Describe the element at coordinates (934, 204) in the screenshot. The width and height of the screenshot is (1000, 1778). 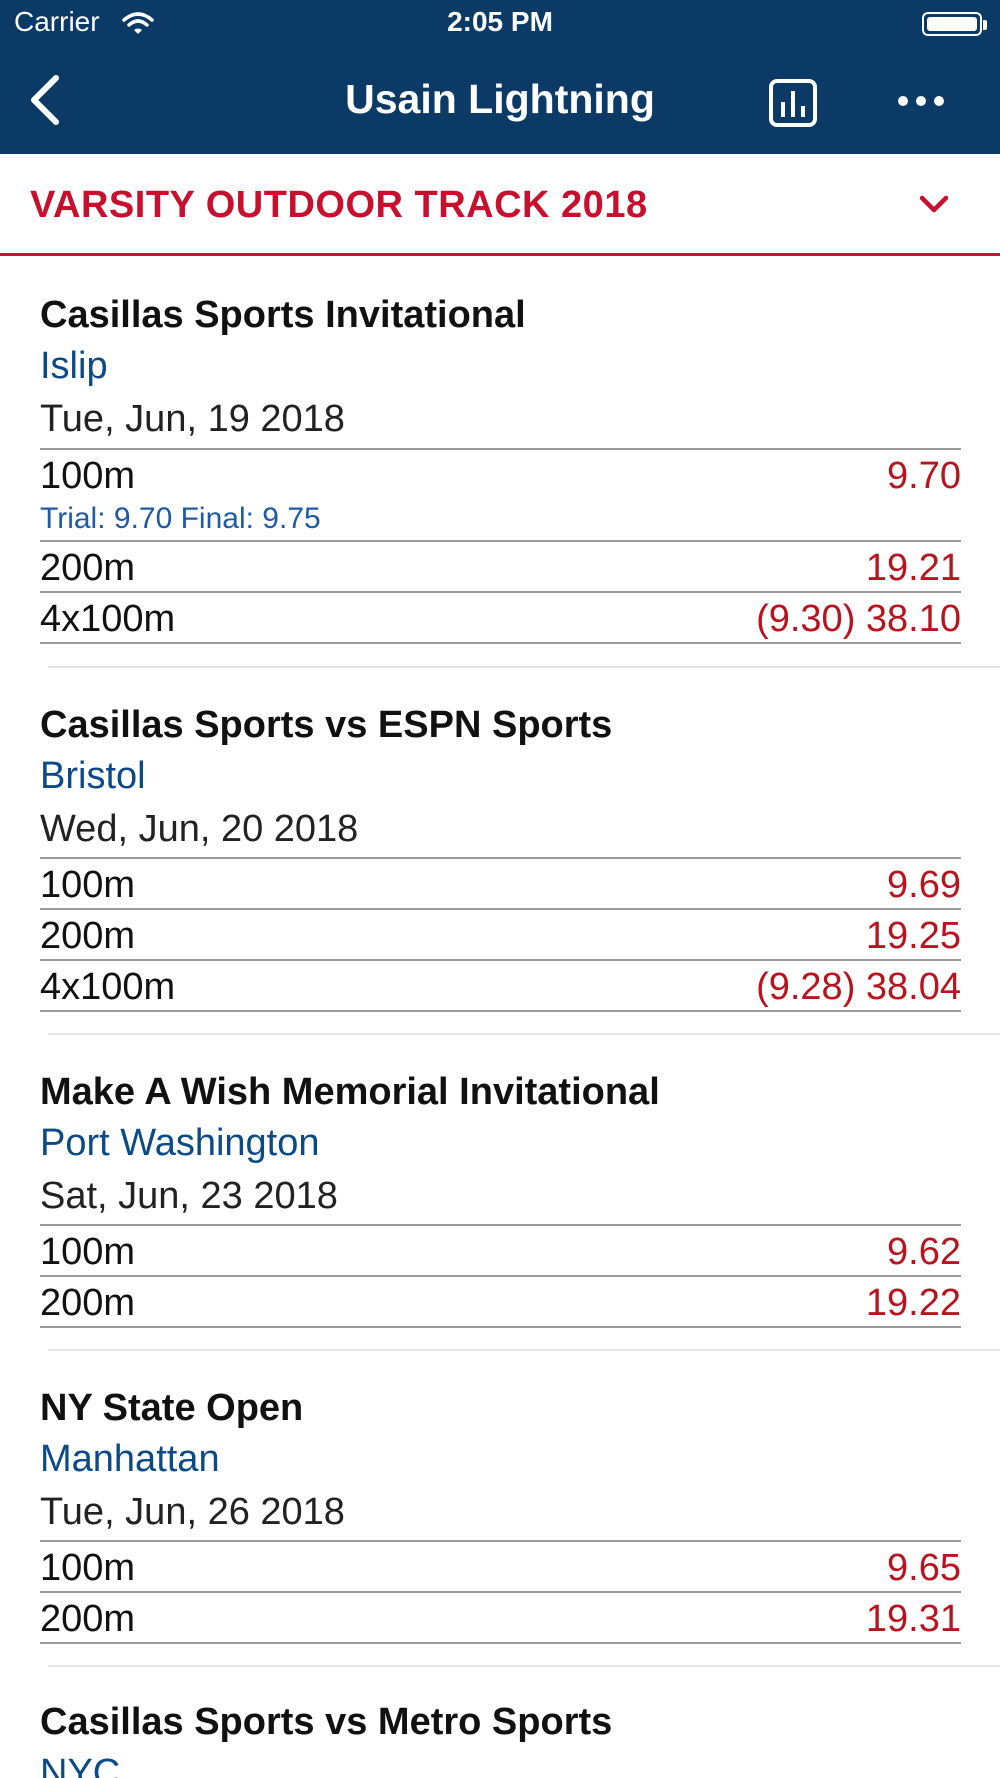
I see `chevron-down-icon` at that location.